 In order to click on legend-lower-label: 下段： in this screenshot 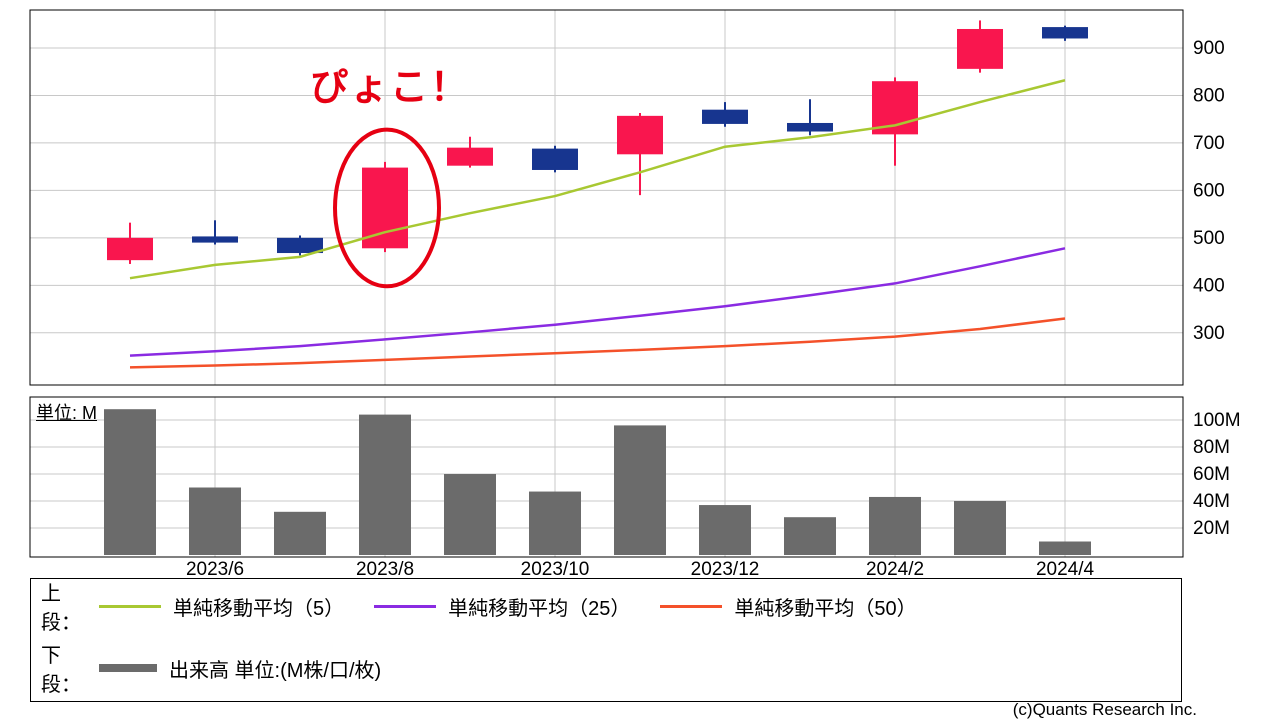, I will do `click(61, 670)`.